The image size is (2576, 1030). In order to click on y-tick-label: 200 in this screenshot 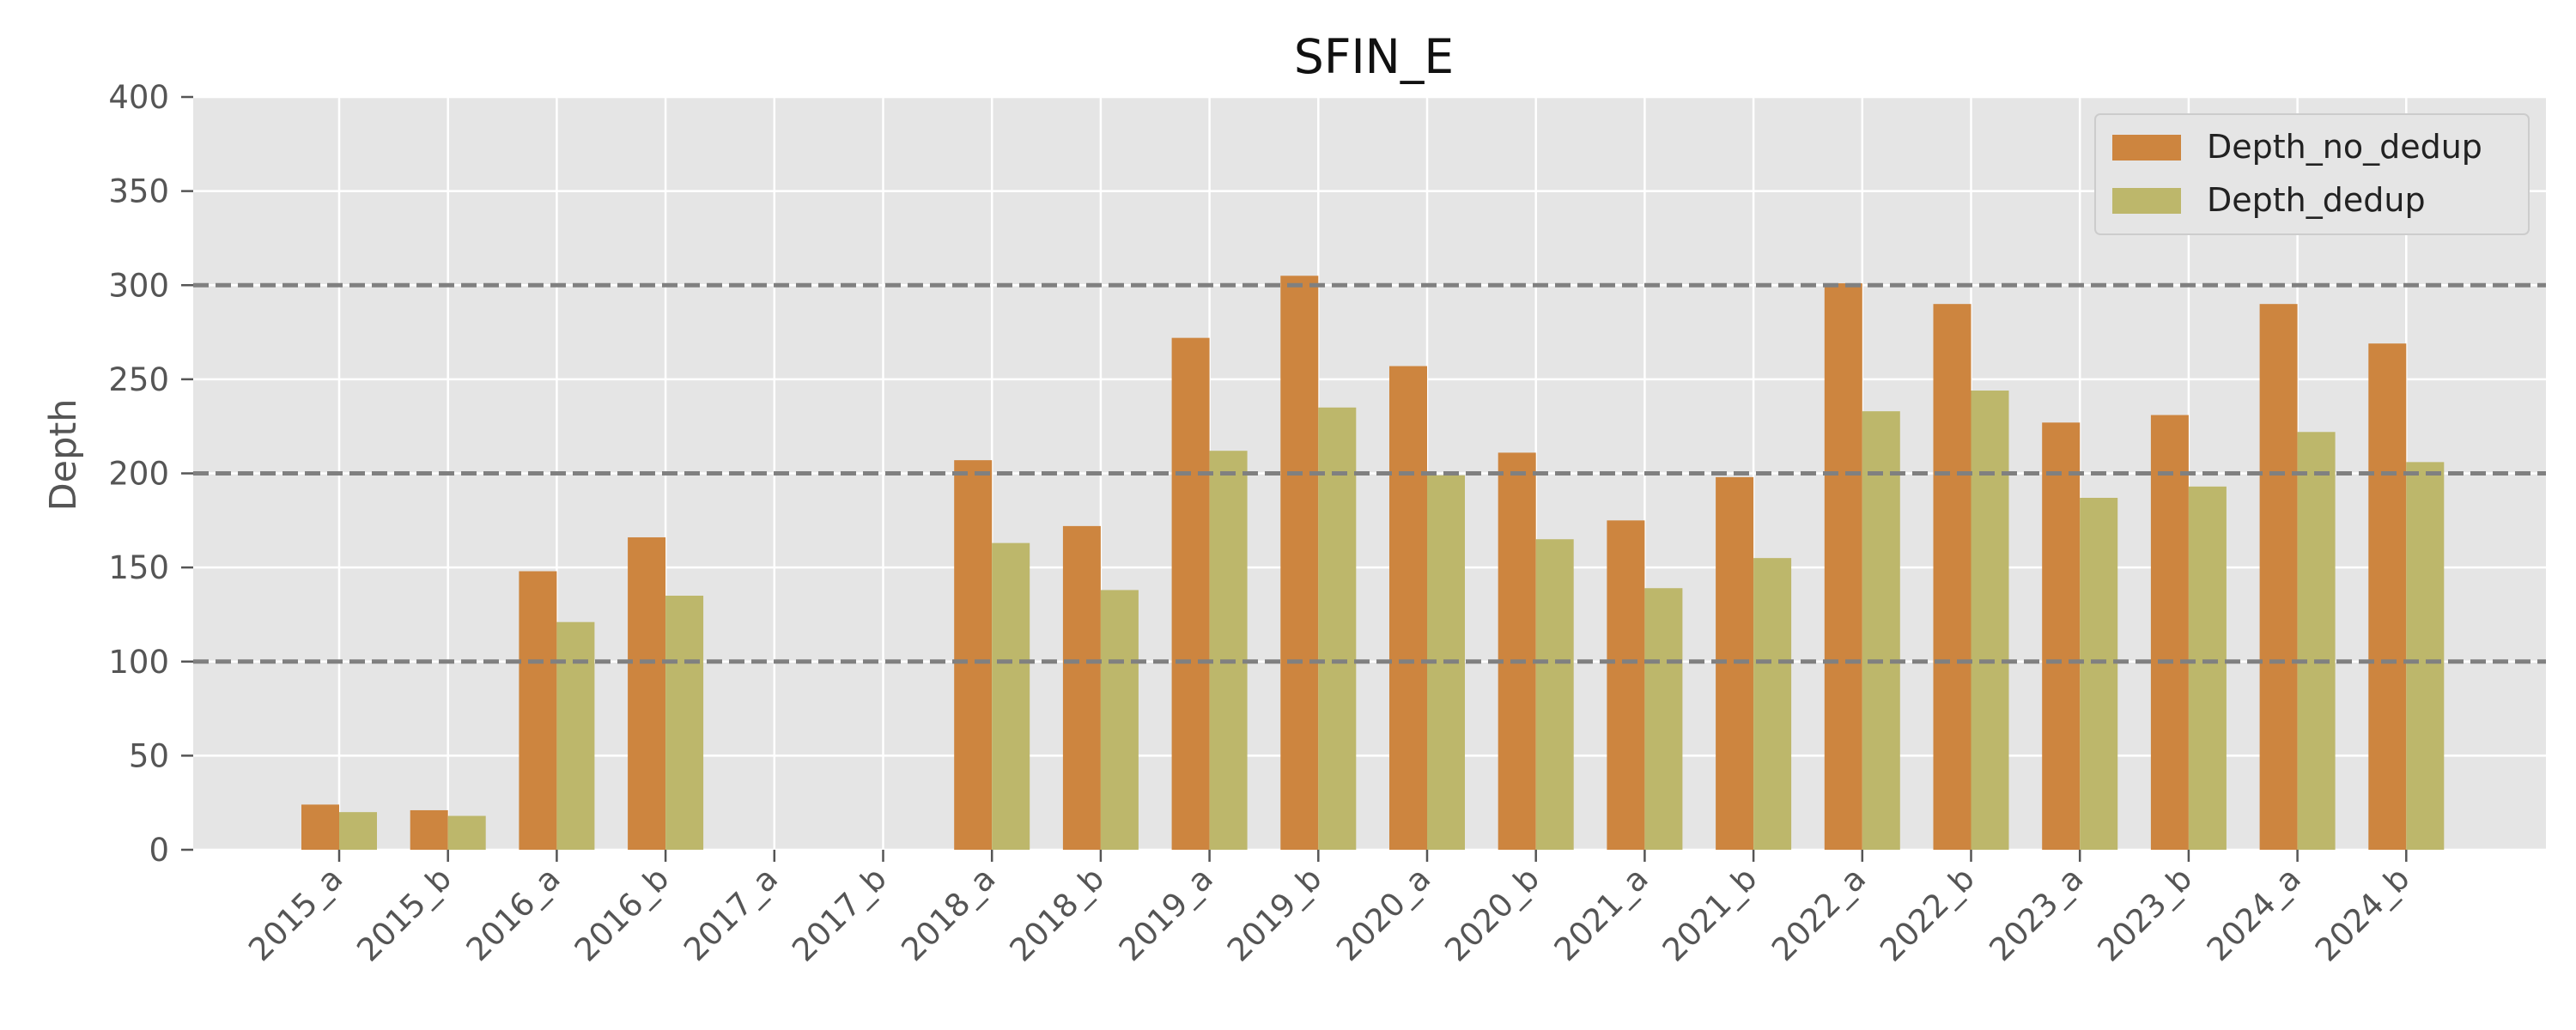, I will do `click(138, 474)`.